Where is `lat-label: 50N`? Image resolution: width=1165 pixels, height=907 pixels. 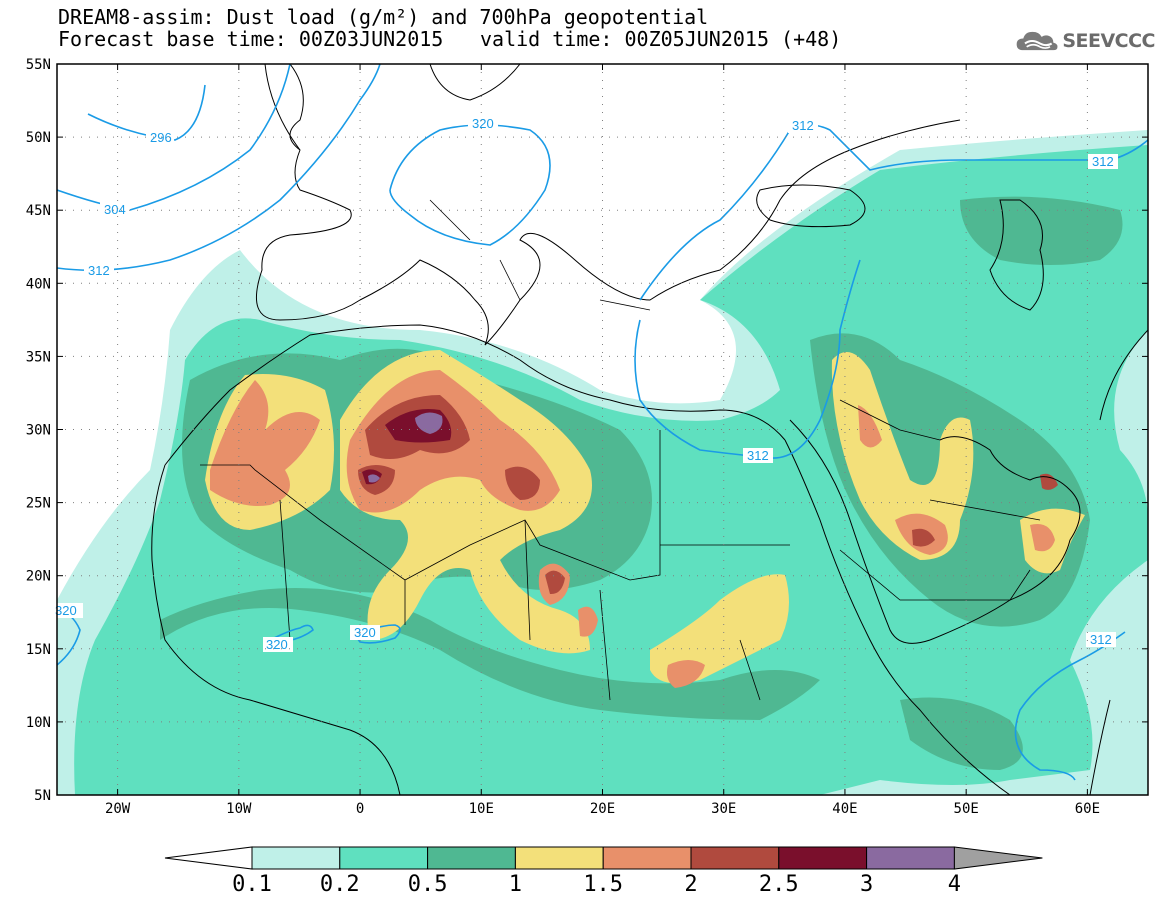
lat-label: 50N is located at coordinates (38, 138).